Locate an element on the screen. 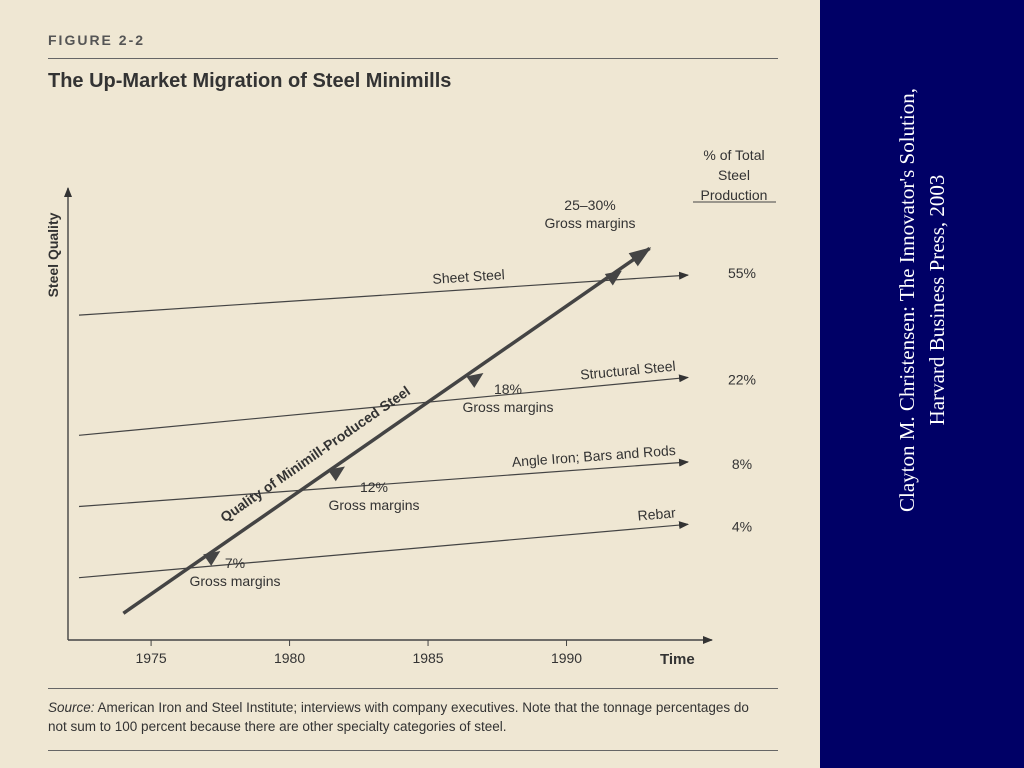 This screenshot has width=1024, height=768. share-header-line-1: % of Total is located at coordinates (733, 155).